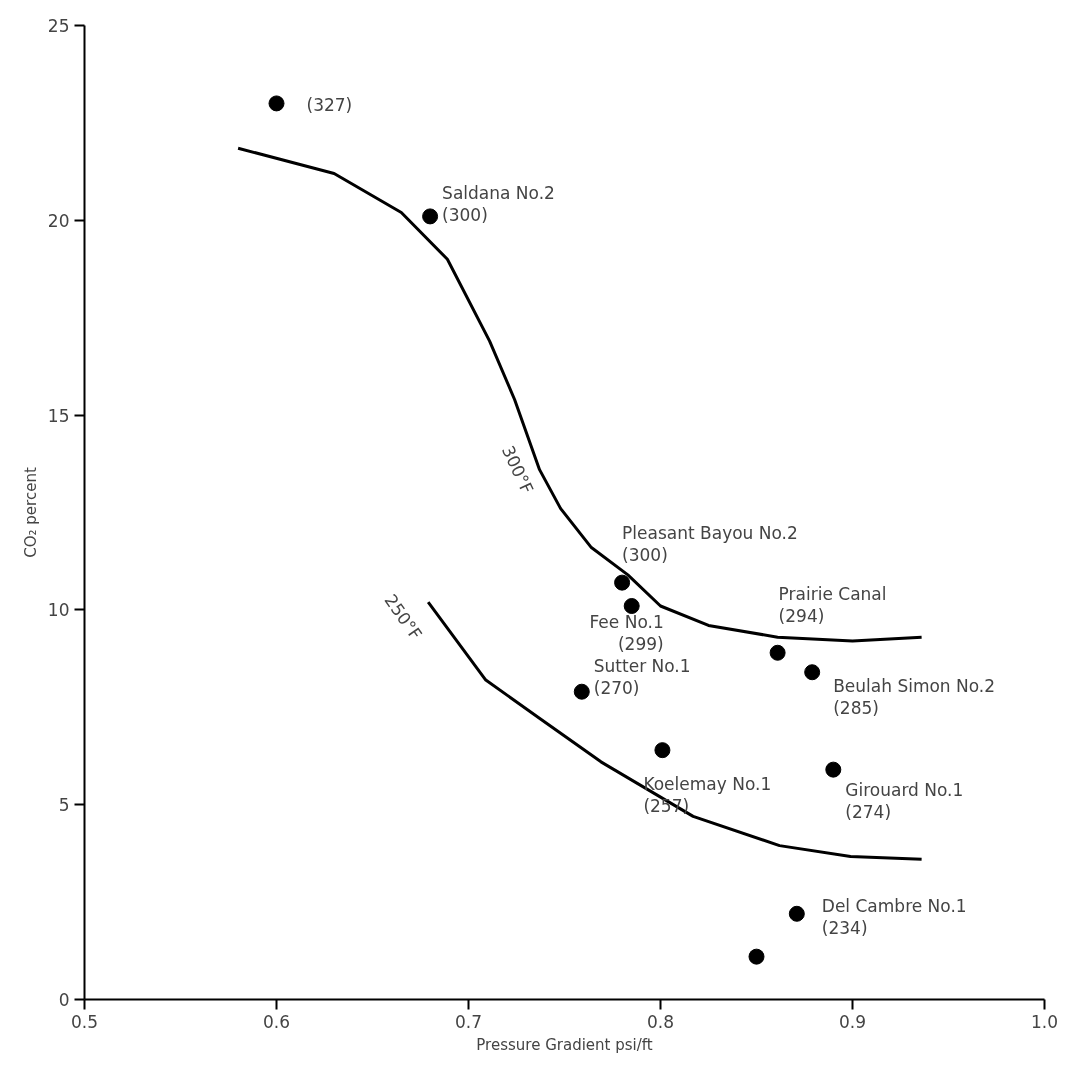  What do you see at coordinates (660, 1021) in the screenshot?
I see `x-tick-label: 0.8` at bounding box center [660, 1021].